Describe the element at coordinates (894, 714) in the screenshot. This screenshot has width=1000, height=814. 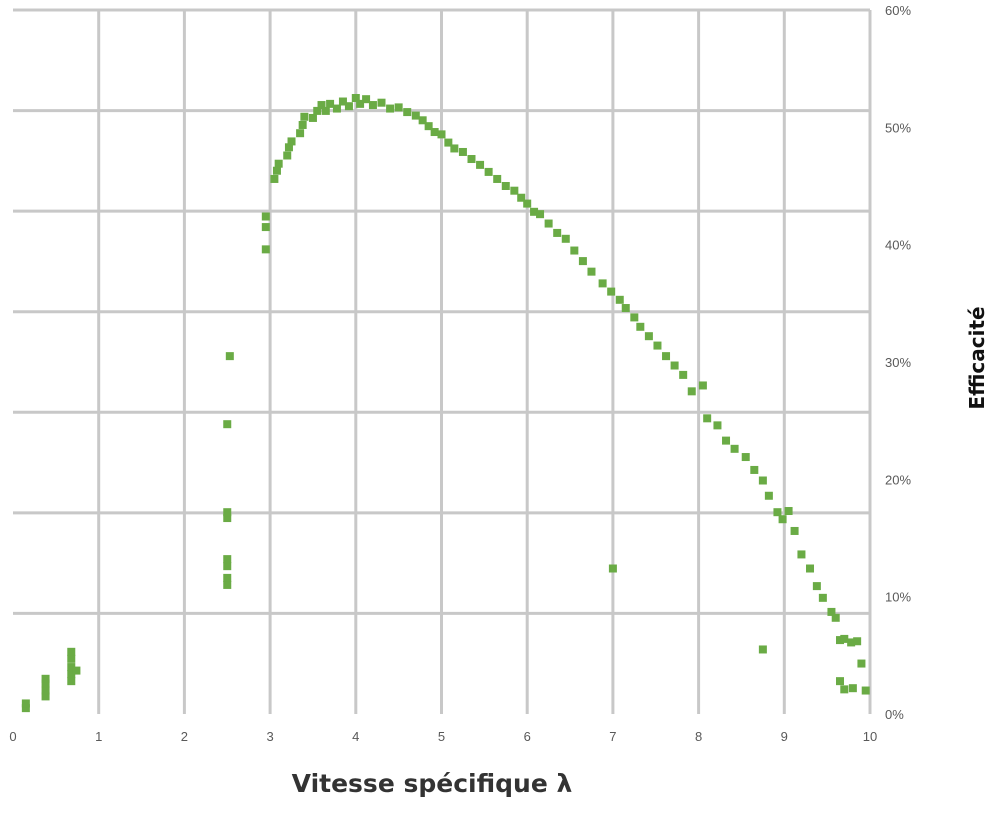
I see `y-tick-label: 0%` at that location.